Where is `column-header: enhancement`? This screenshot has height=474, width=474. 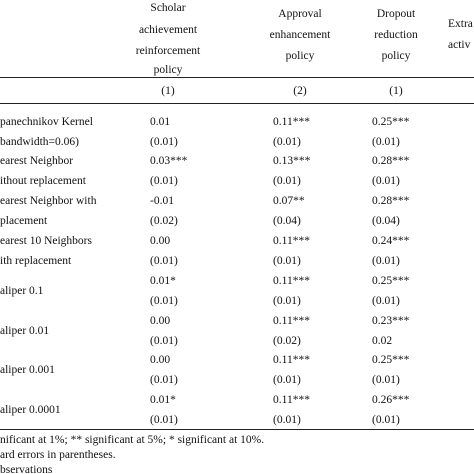 column-header: enhancement is located at coordinates (300, 35).